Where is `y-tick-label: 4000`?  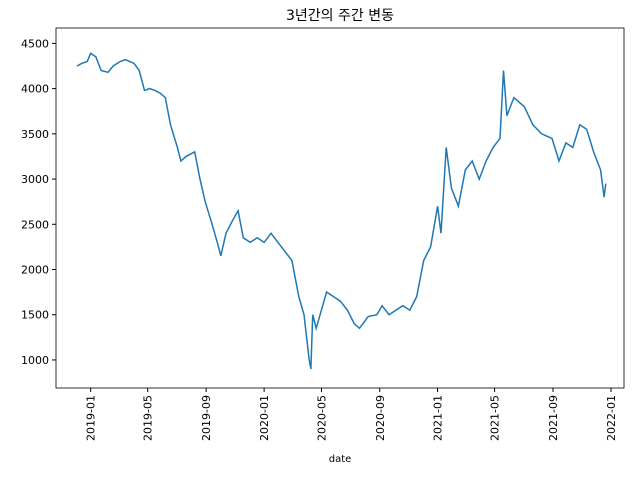 y-tick-label: 4000 is located at coordinates (35, 89).